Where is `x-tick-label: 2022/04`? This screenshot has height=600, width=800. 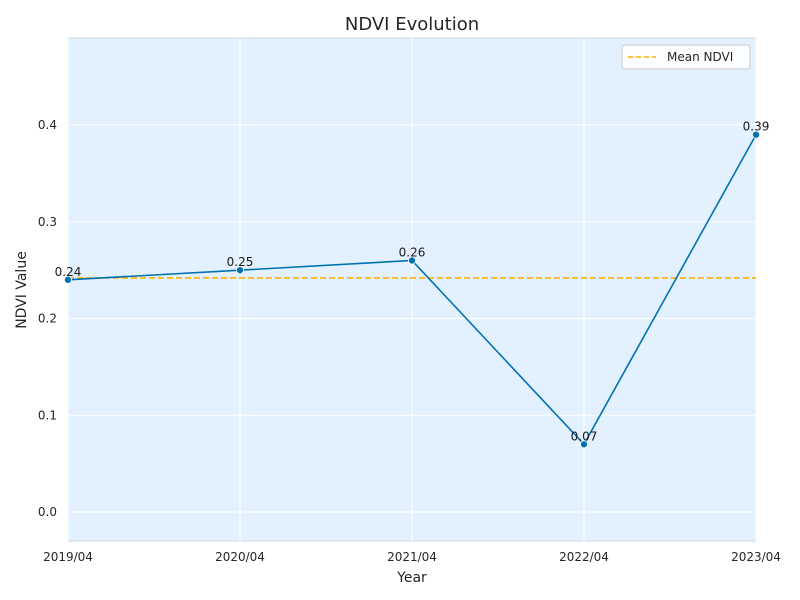
x-tick-label: 2022/04 is located at coordinates (584, 557).